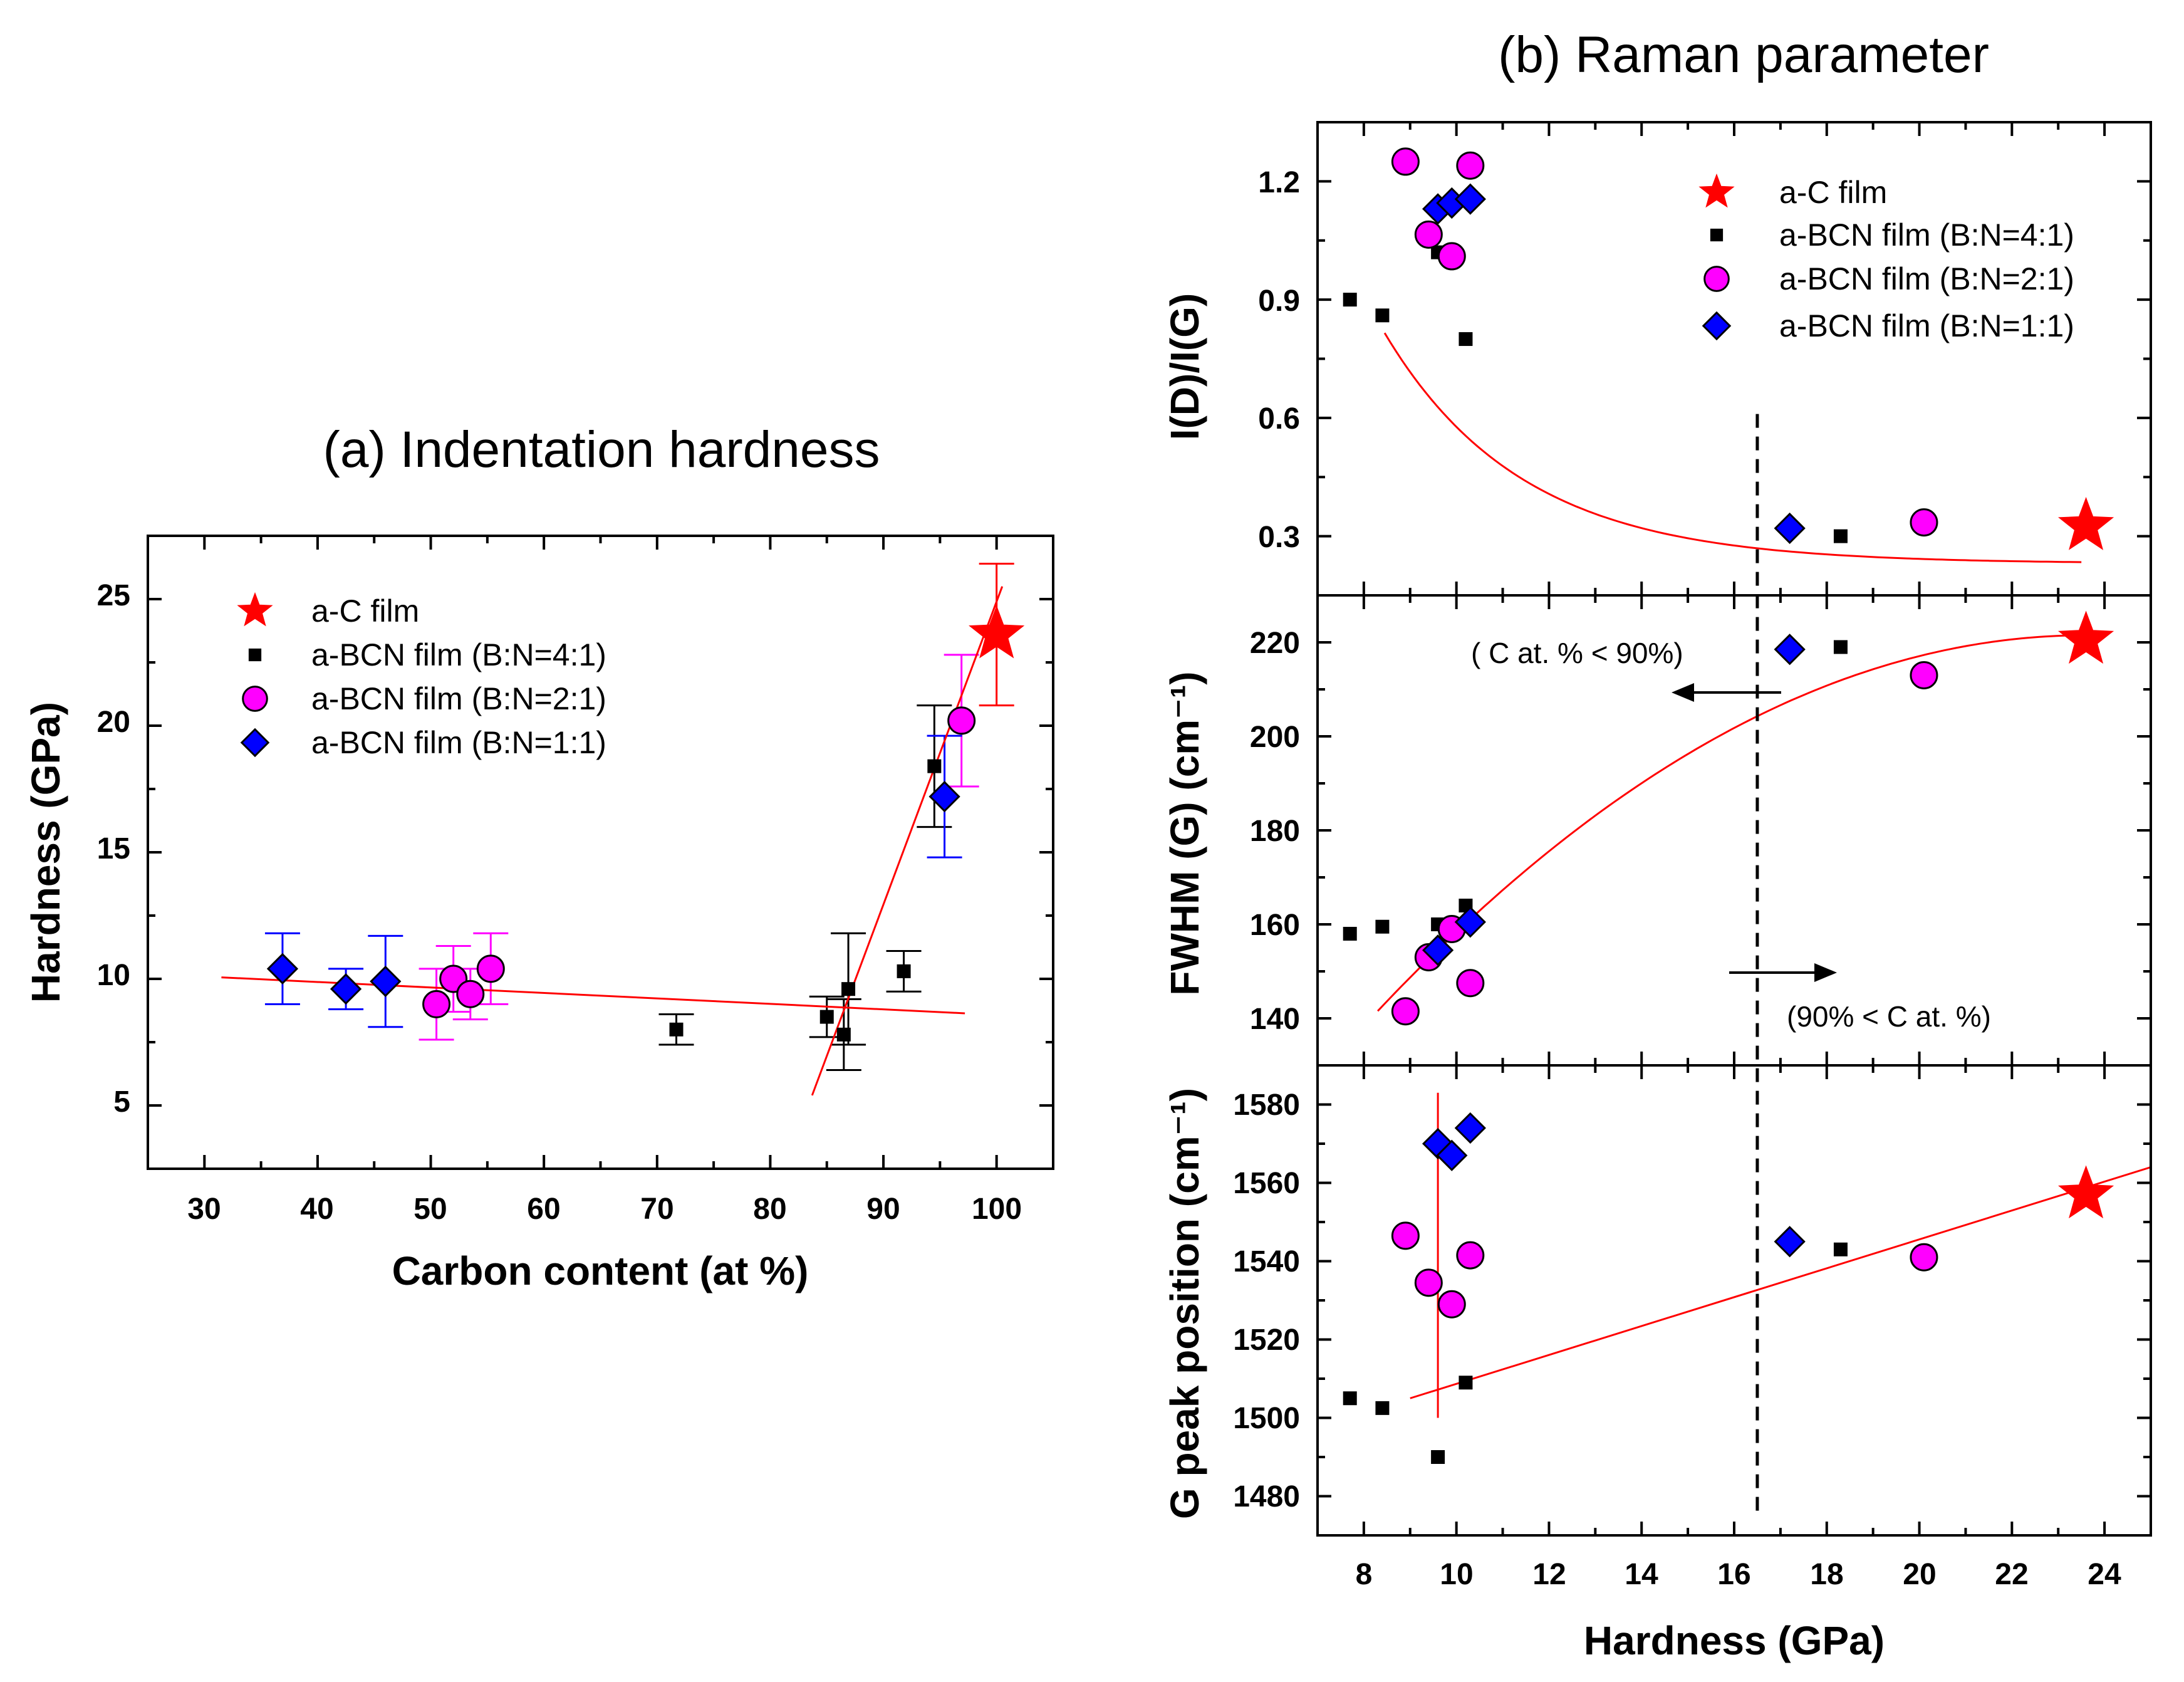 This screenshot has width=2184, height=1682. Describe the element at coordinates (1642, 1574) in the screenshot. I see `tick-label-x: 14` at that location.